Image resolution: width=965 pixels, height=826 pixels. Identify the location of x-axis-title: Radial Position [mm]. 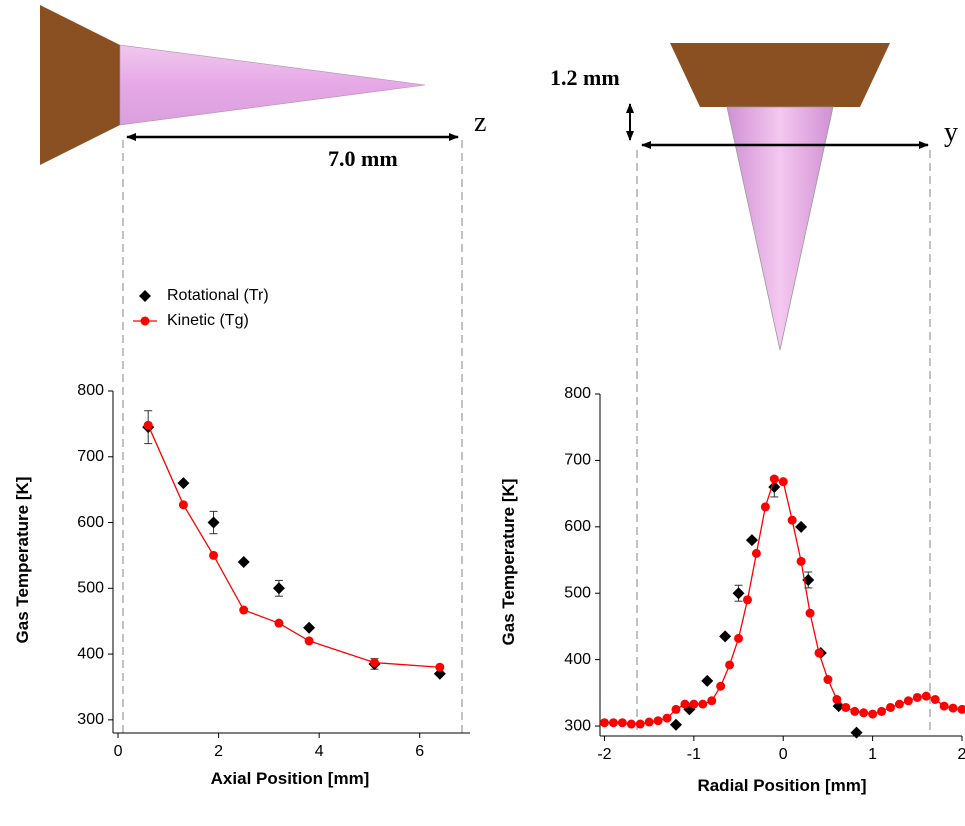
(781, 785).